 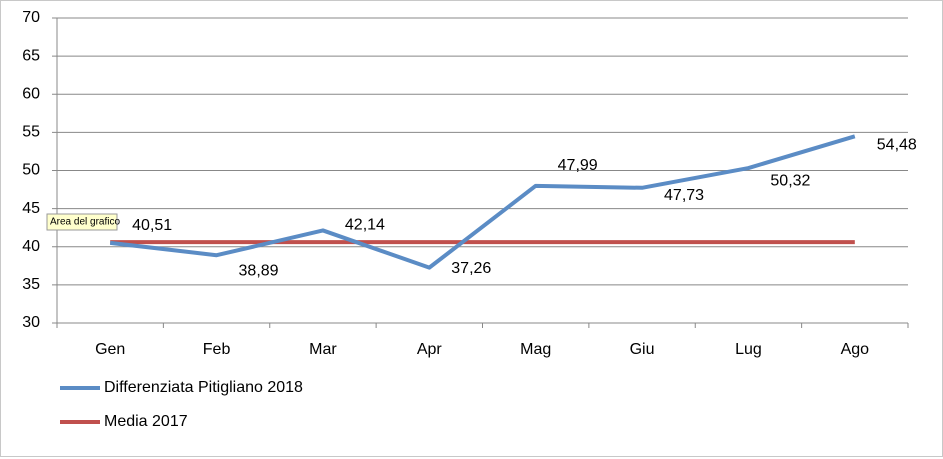 What do you see at coordinates (430, 349) in the screenshot?
I see `x-tick-label: Apr` at bounding box center [430, 349].